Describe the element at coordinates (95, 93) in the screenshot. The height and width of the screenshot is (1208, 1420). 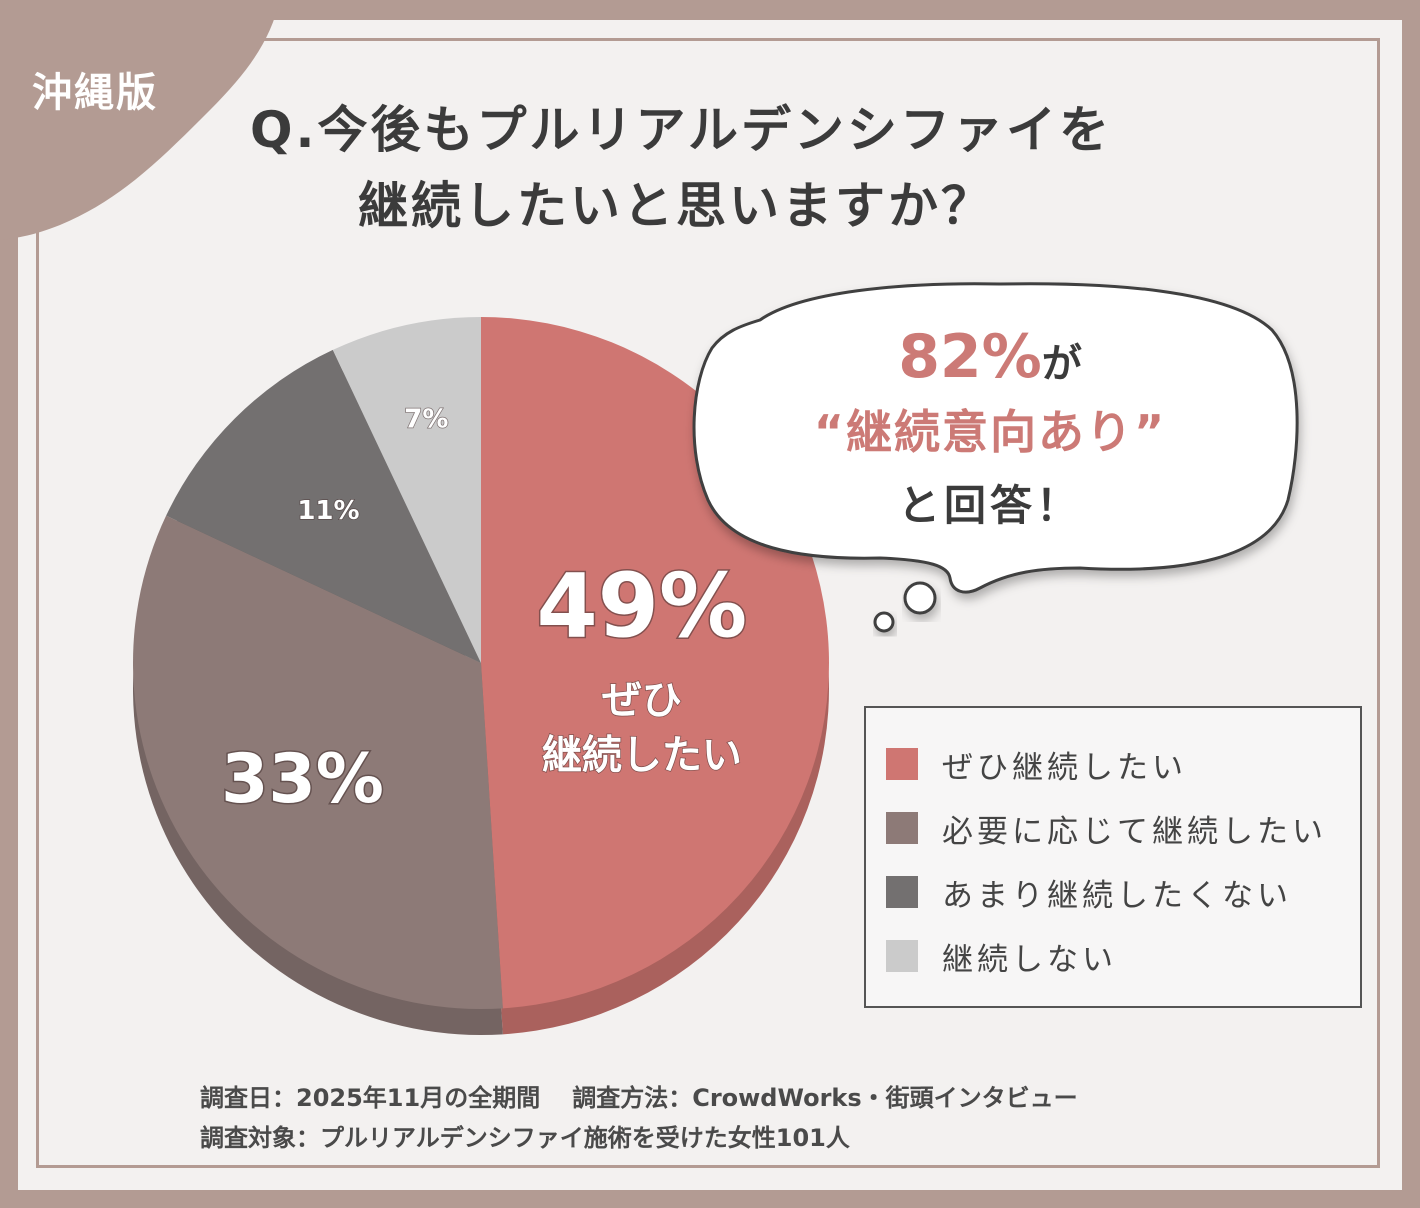
I see `region-badge: 沖縄版` at that location.